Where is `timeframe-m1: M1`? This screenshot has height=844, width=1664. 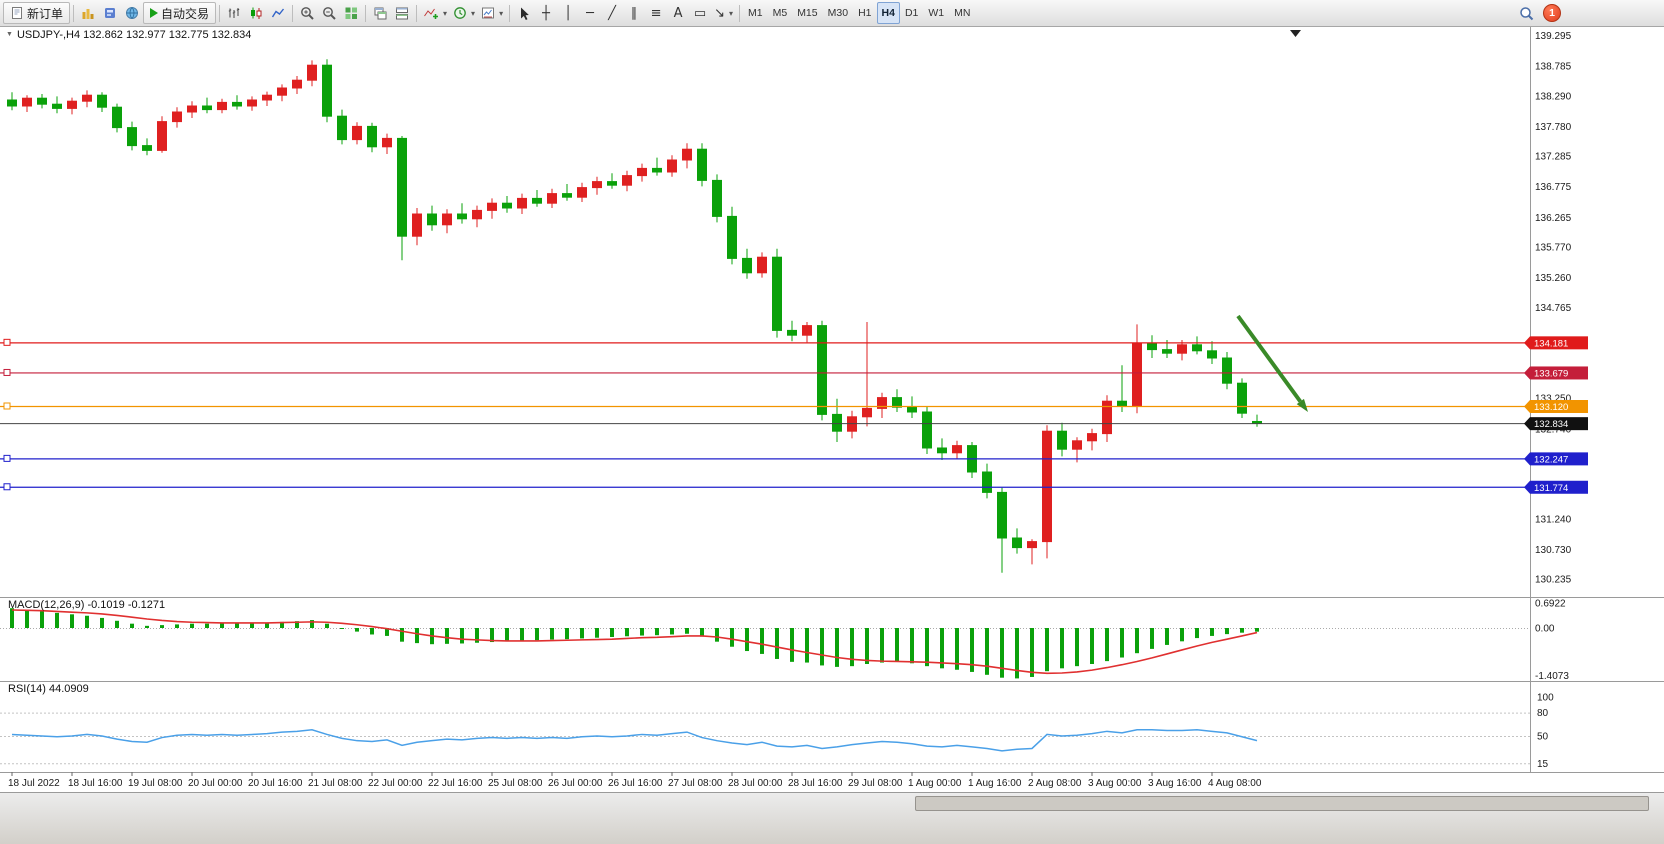 timeframe-m1: M1 is located at coordinates (755, 13).